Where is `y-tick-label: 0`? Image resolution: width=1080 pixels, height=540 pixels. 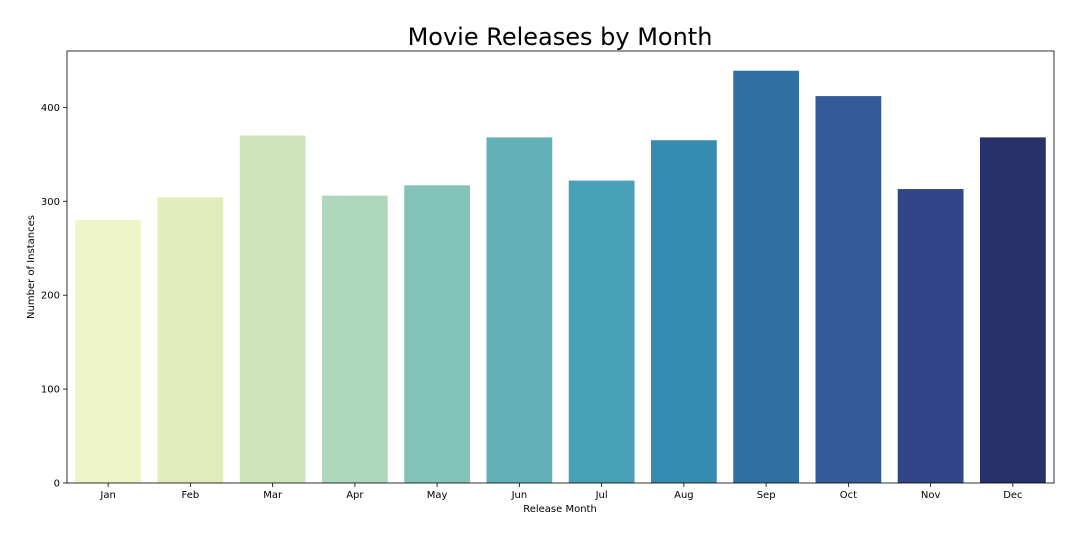
y-tick-label: 0 is located at coordinates (57, 484).